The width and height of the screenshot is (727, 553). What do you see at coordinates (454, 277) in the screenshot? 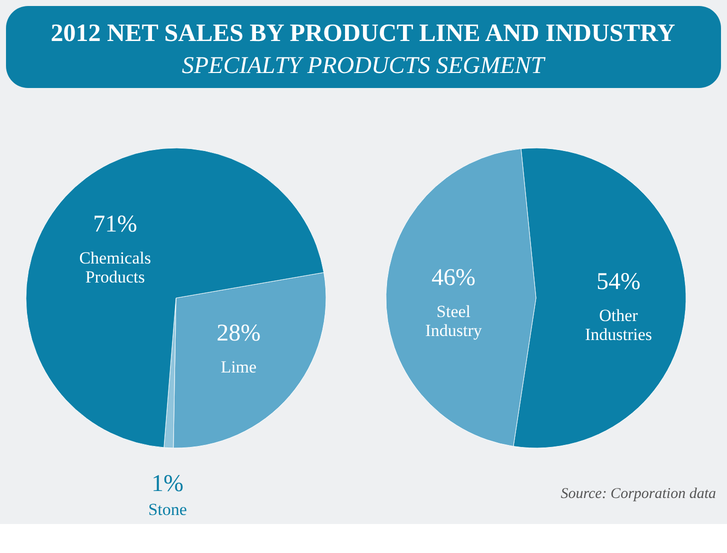
I see `data-label: 46%` at bounding box center [454, 277].